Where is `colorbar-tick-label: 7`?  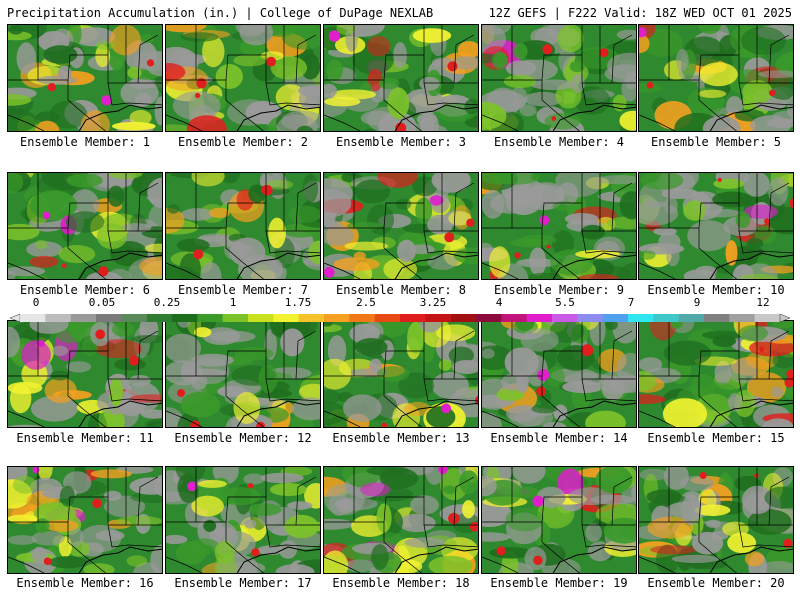 colorbar-tick-label: 7 is located at coordinates (631, 302).